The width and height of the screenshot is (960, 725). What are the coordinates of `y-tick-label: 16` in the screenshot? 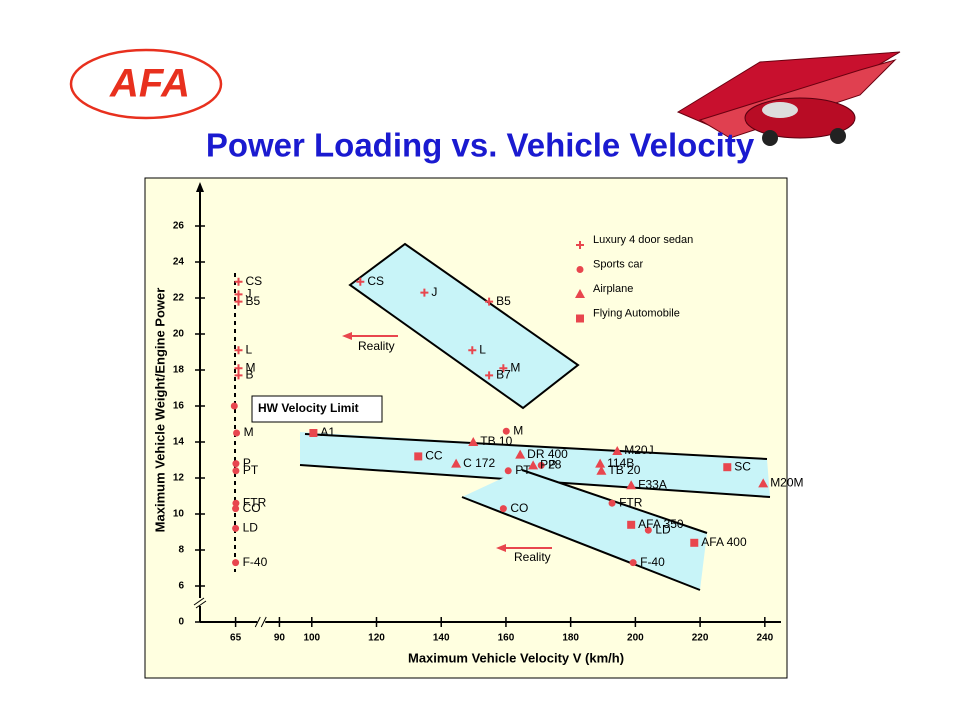 It's located at (179, 406).